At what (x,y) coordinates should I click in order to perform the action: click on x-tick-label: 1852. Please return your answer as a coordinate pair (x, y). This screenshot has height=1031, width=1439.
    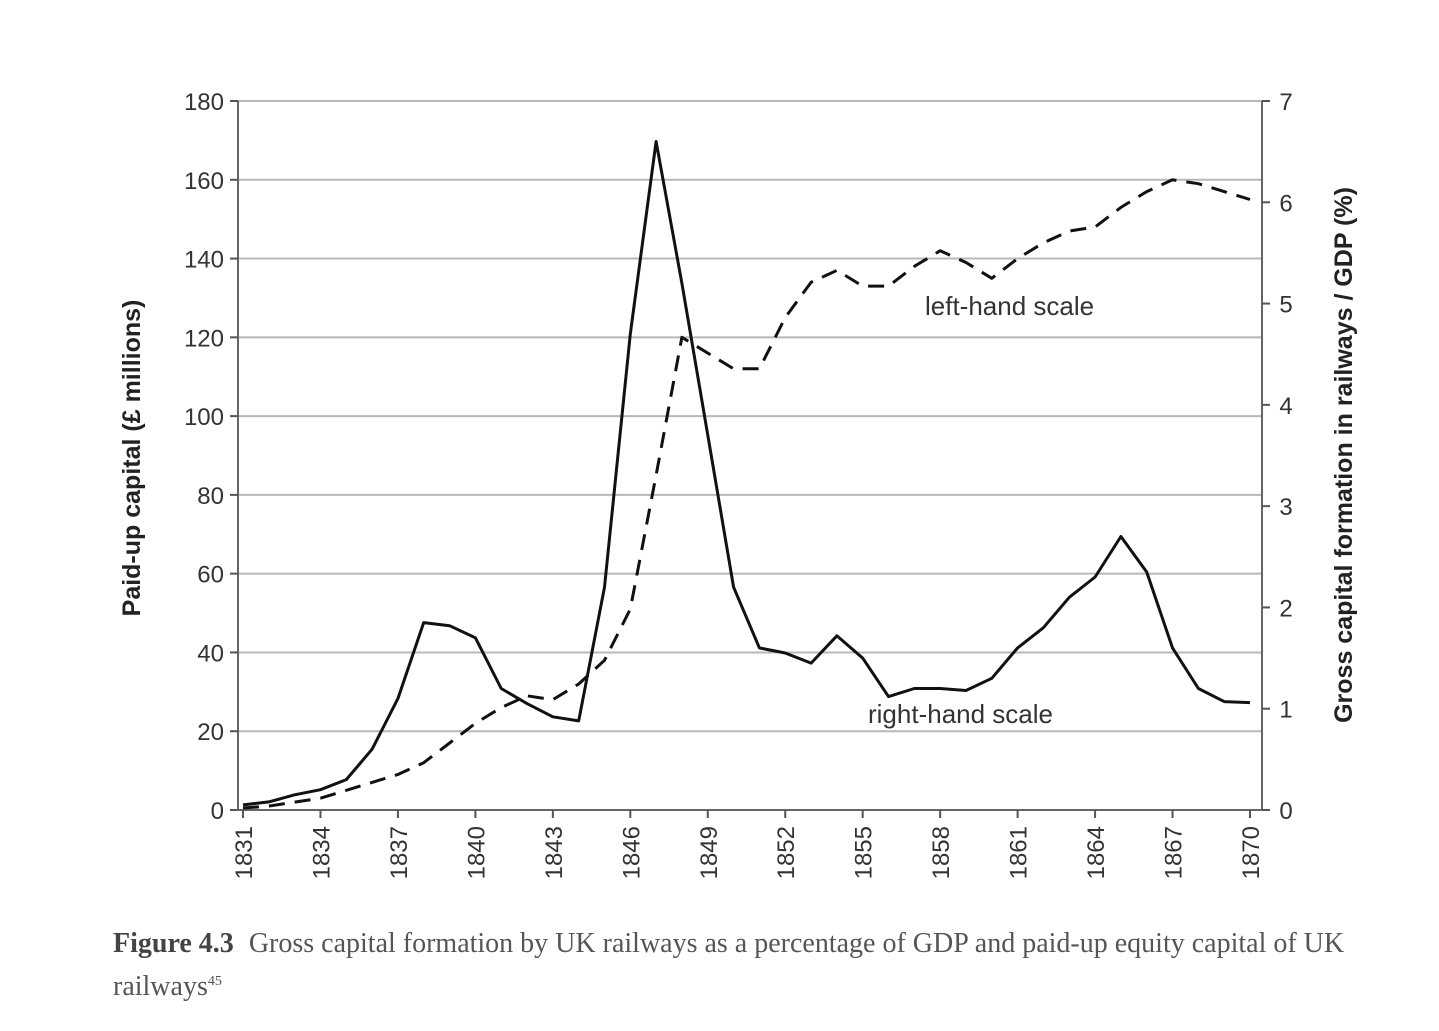
    Looking at the image, I should click on (786, 852).